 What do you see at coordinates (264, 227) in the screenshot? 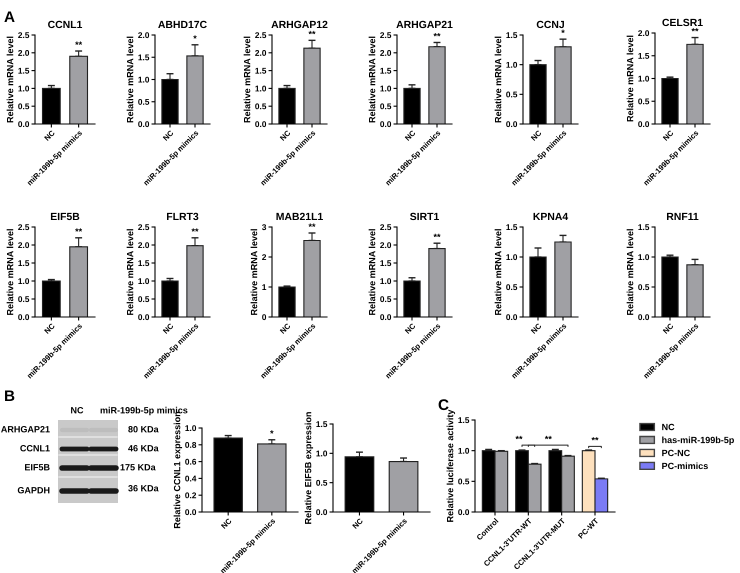
I see `y-tick-label: 3` at bounding box center [264, 227].